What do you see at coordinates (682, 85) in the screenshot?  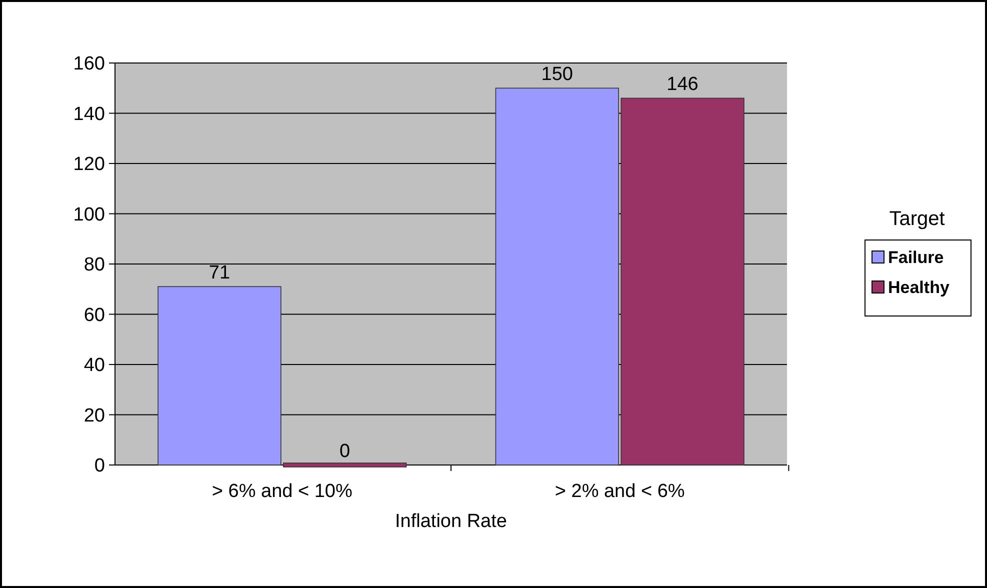 I see `data-label: 146` at bounding box center [682, 85].